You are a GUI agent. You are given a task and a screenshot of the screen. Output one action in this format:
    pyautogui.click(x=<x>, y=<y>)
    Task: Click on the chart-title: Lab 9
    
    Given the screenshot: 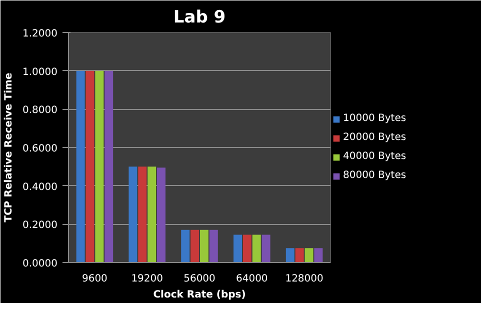 What is the action you would take?
    pyautogui.click(x=199, y=18)
    